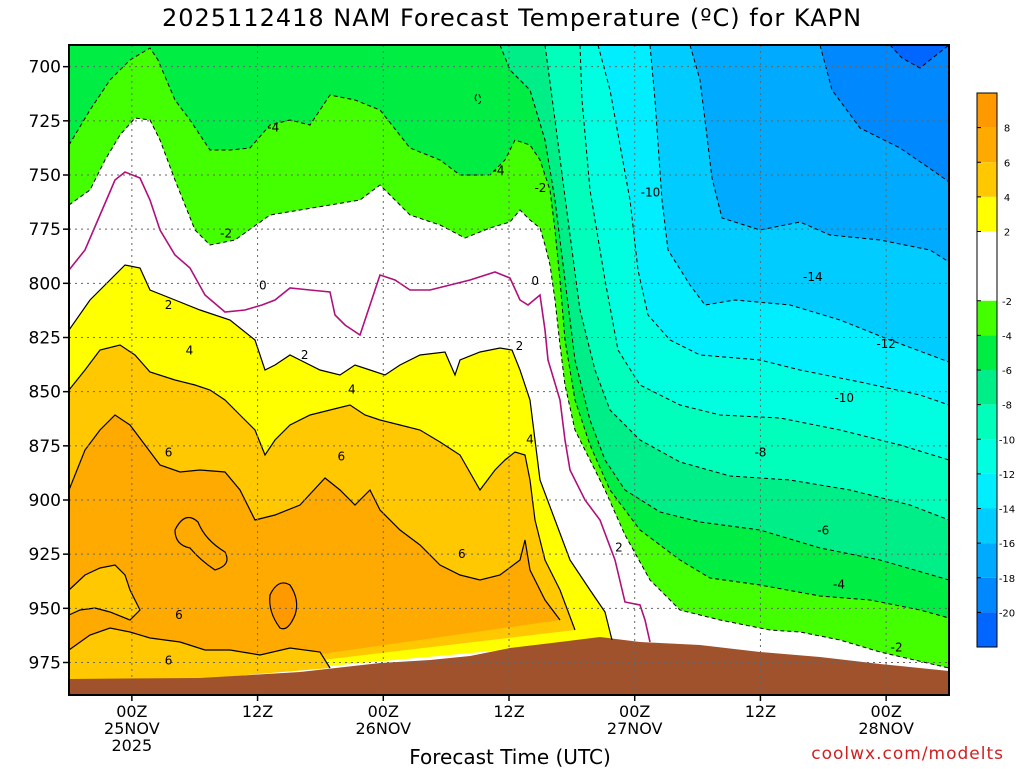  I want to click on y-tick-label: 900, so click(45, 501).